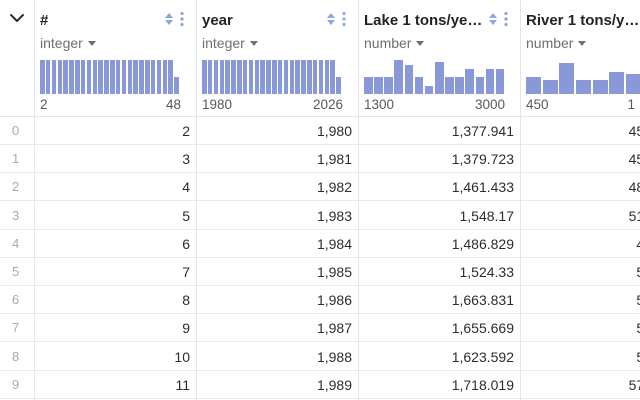 The width and height of the screenshot is (640, 400). What do you see at coordinates (223, 43) in the screenshot?
I see `column-type-label: integer` at bounding box center [223, 43].